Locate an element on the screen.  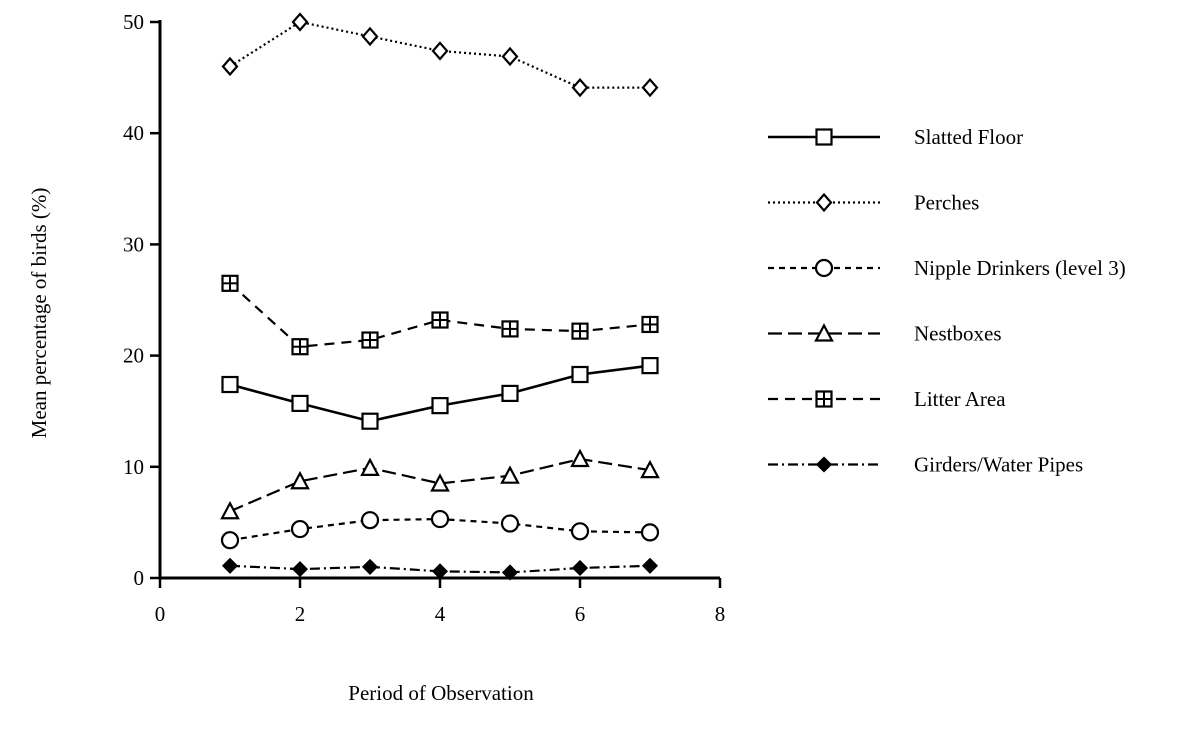
x-tick-label: 0 is located at coordinates (160, 614).